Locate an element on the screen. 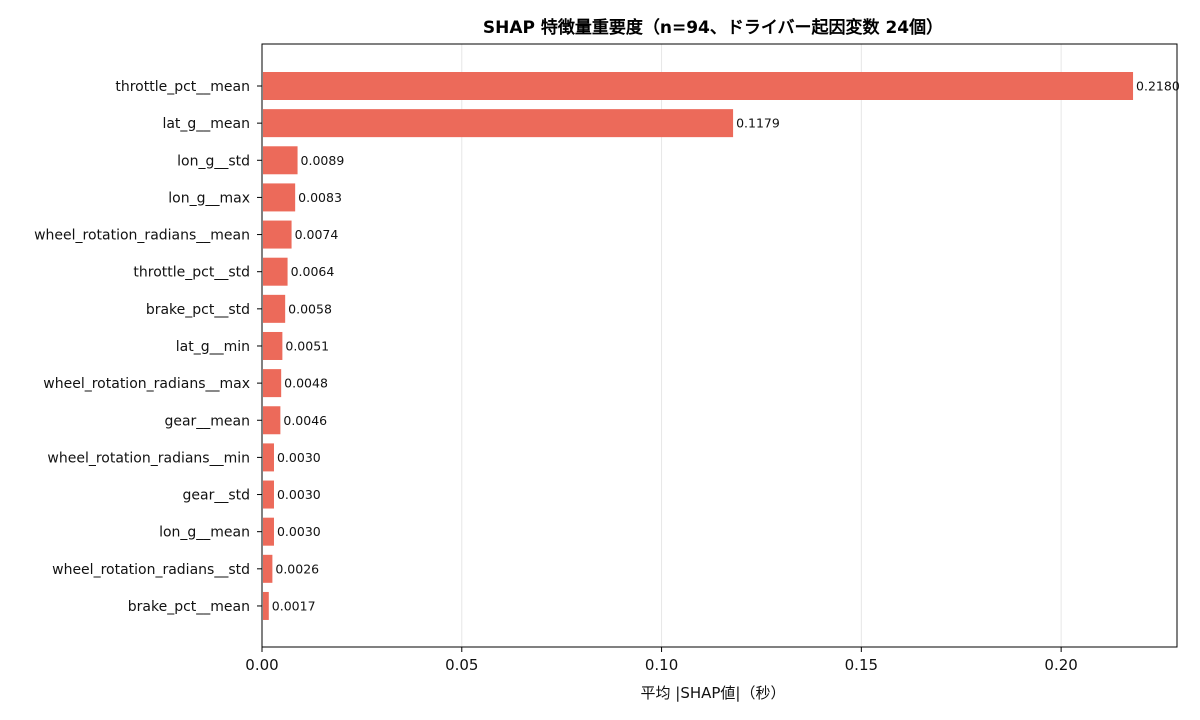  category-label: wheel_rotation_radians__max is located at coordinates (146, 384).